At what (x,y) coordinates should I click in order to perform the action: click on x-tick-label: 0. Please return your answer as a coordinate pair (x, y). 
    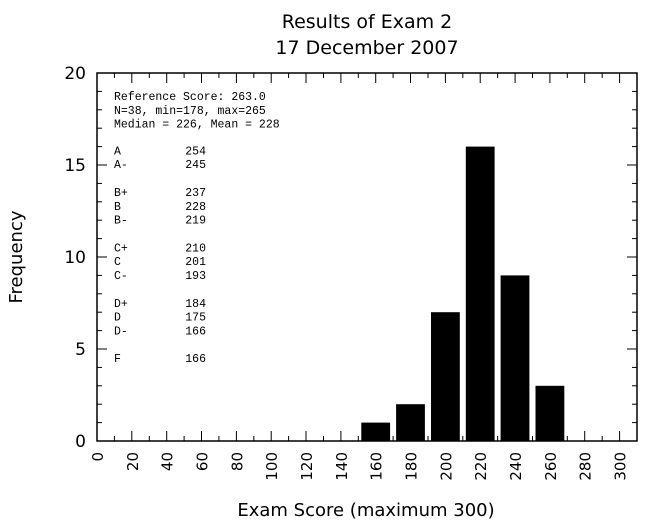
    Looking at the image, I should click on (98, 457).